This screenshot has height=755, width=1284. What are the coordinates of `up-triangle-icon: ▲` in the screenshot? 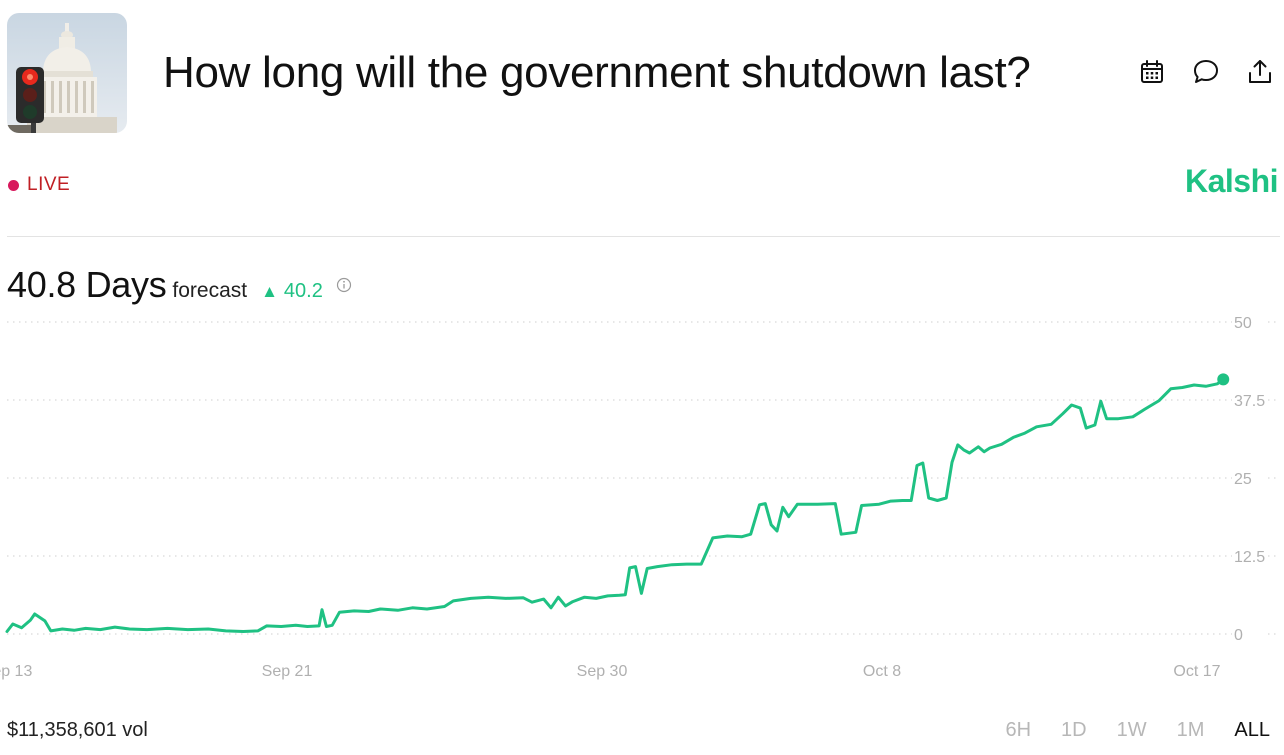 It's located at (269, 291).